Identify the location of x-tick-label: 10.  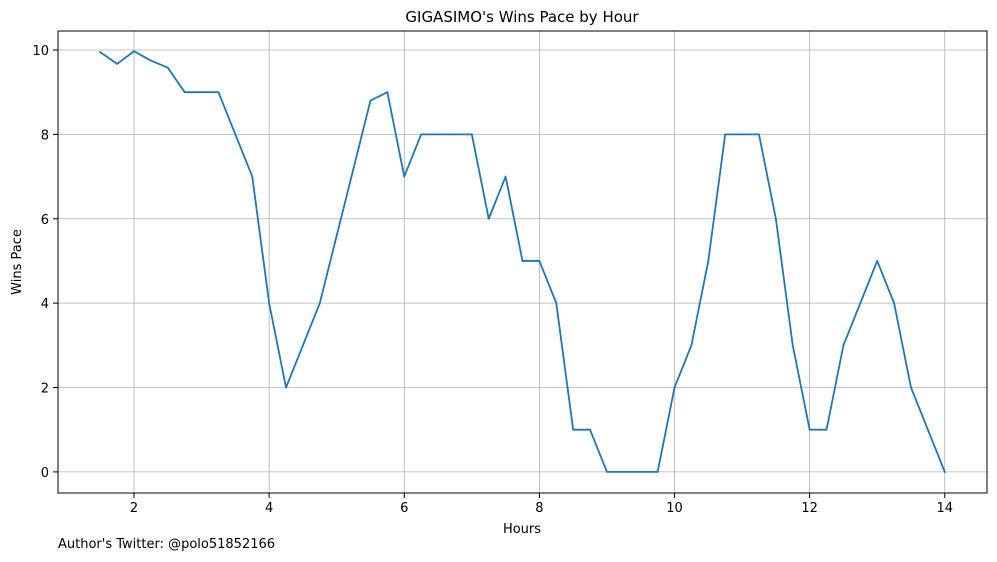
(674, 508).